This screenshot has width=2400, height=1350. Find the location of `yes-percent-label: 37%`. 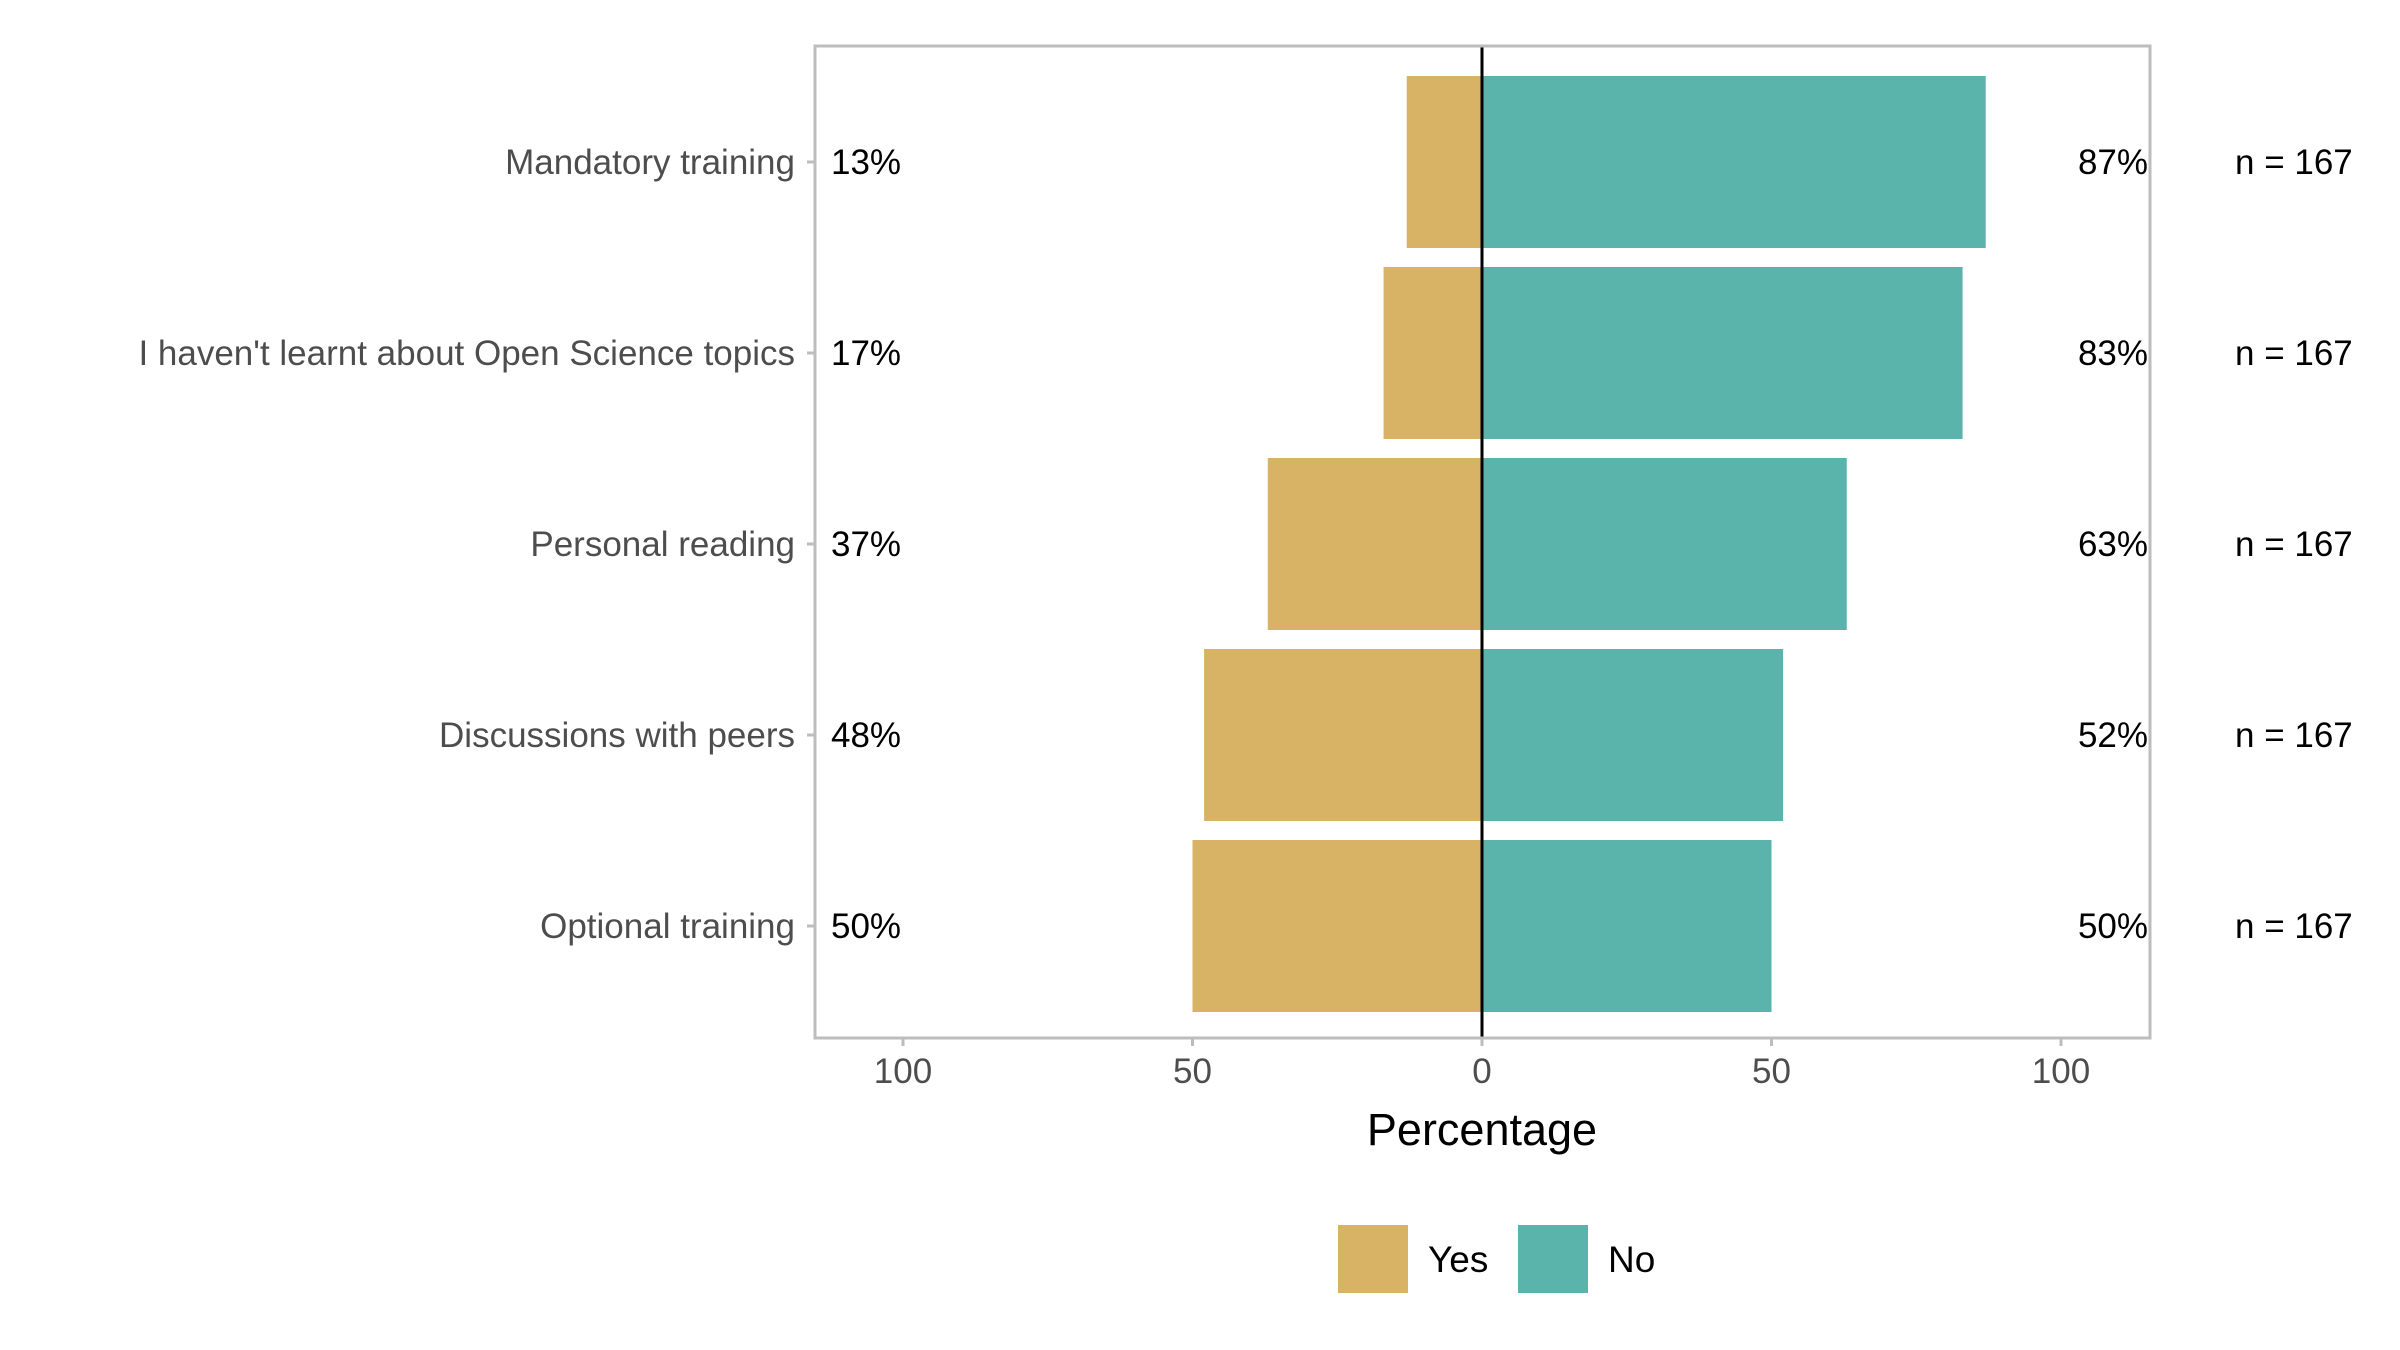

yes-percent-label: 37% is located at coordinates (866, 544).